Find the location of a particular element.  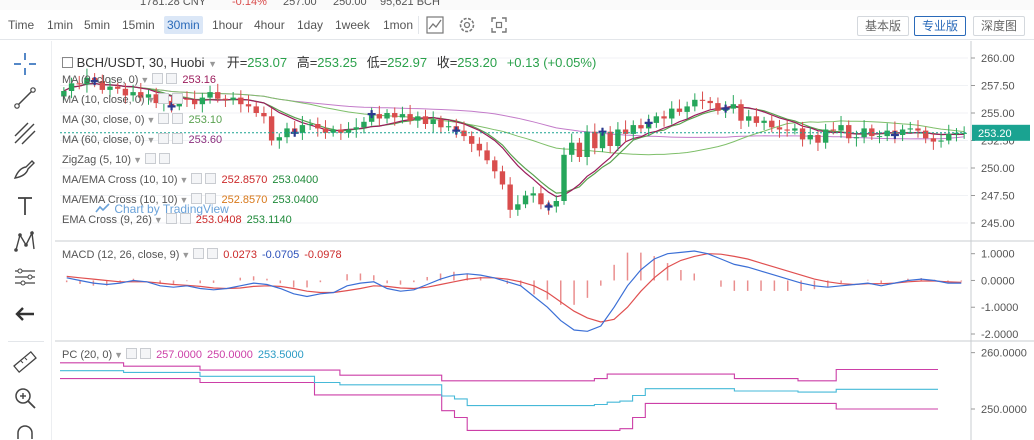

trend-line-icon is located at coordinates (25, 98).